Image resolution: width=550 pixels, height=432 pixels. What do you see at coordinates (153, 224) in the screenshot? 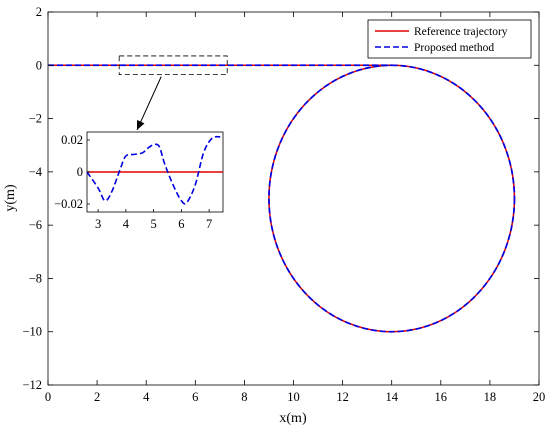
I see `inset-x-tick-label: 5` at bounding box center [153, 224].